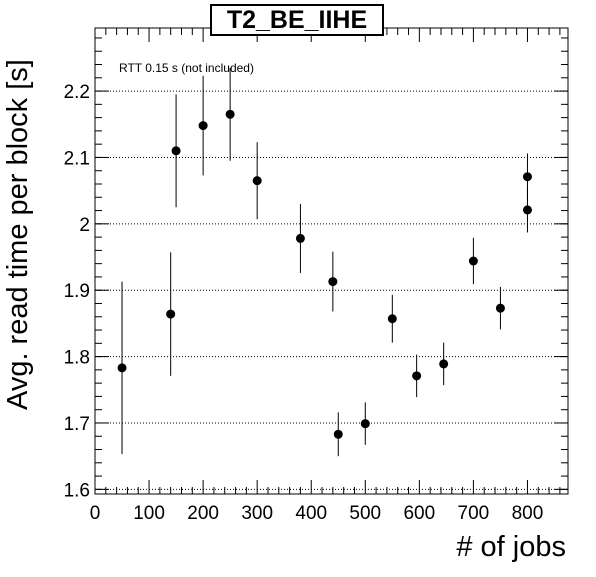  What do you see at coordinates (149, 513) in the screenshot?
I see `x-tick-label: 100` at bounding box center [149, 513].